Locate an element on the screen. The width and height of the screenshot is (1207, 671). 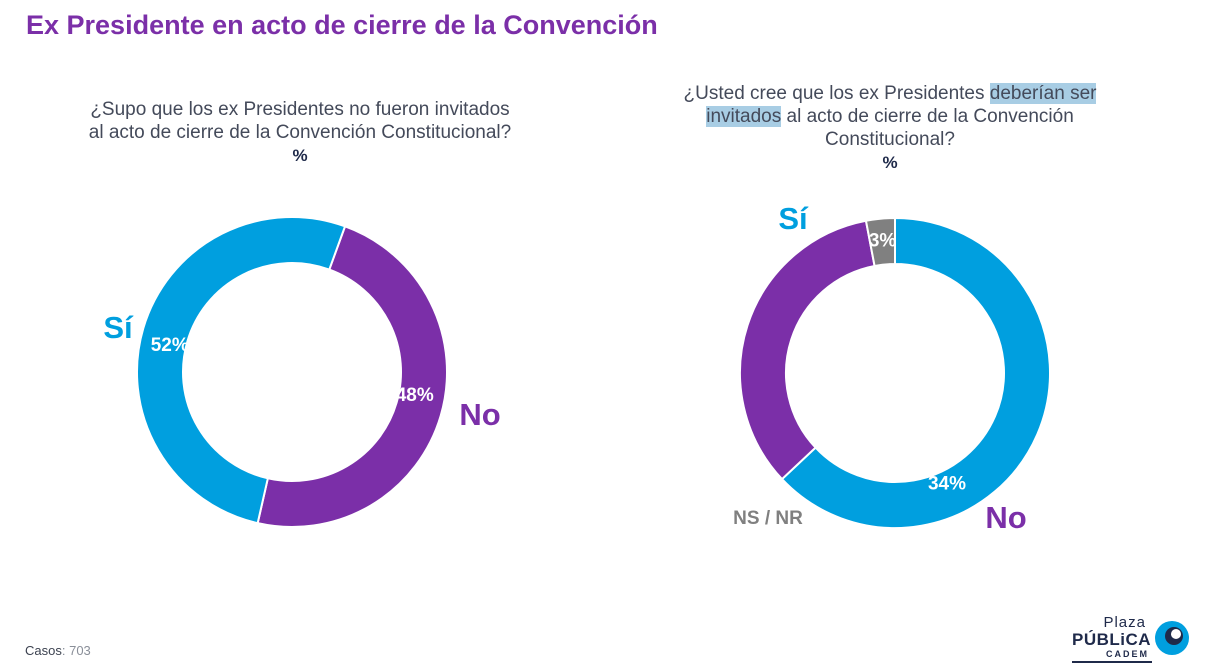
chart-2-category-ns-nr: NS / NR is located at coordinates (768, 518).